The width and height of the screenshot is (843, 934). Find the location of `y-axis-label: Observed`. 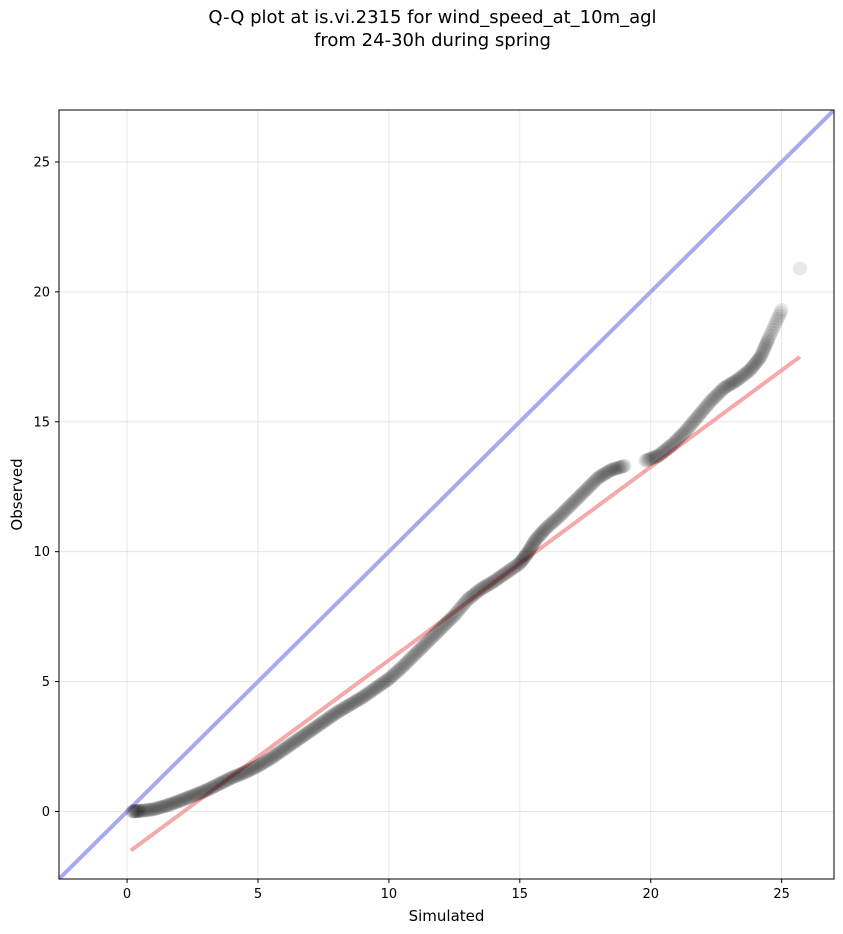

y-axis-label: Observed is located at coordinates (17, 494).